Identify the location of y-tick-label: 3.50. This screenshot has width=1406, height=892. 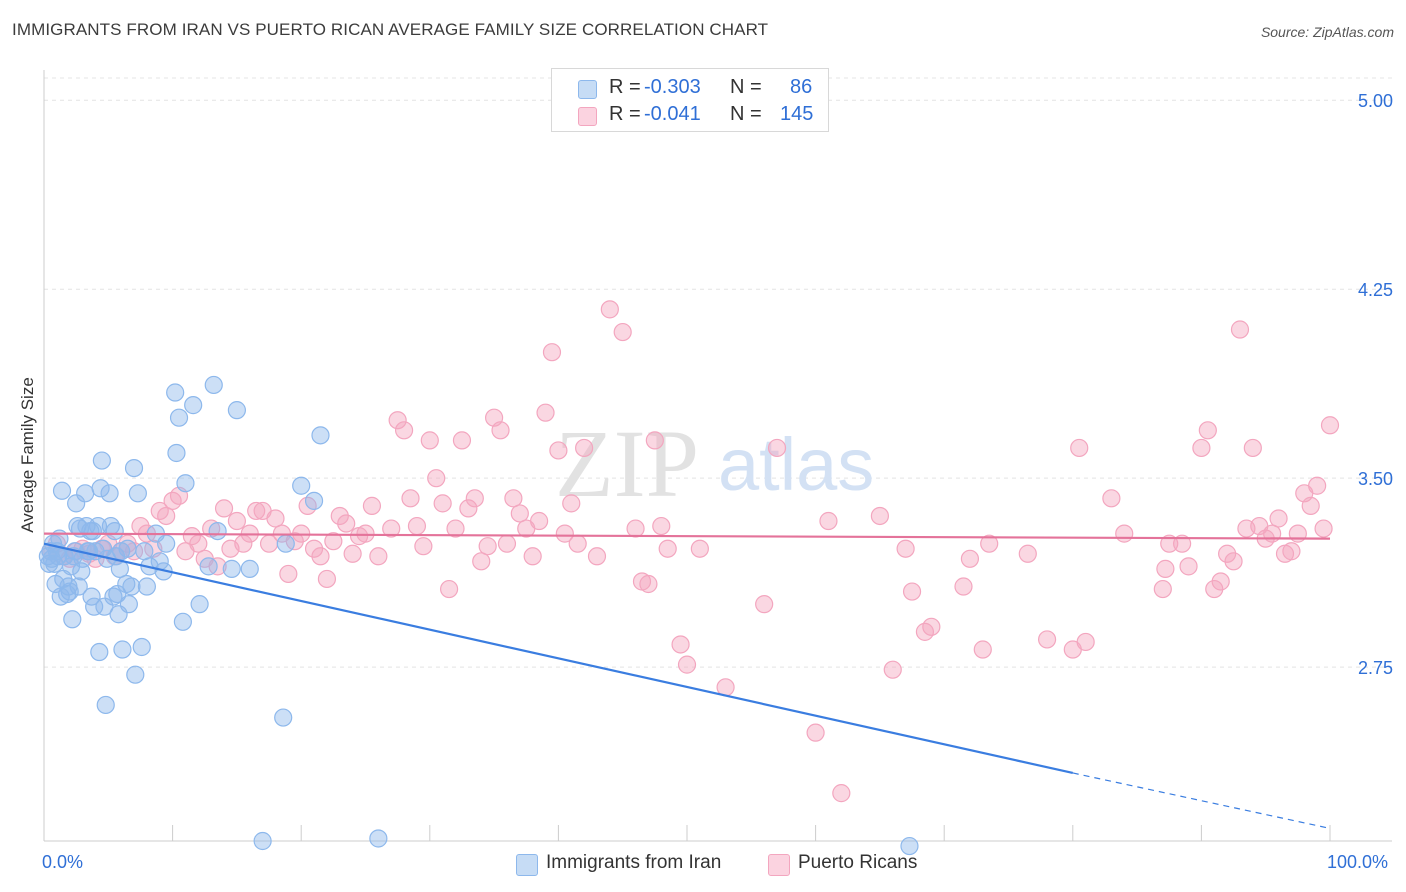
(1375, 479).